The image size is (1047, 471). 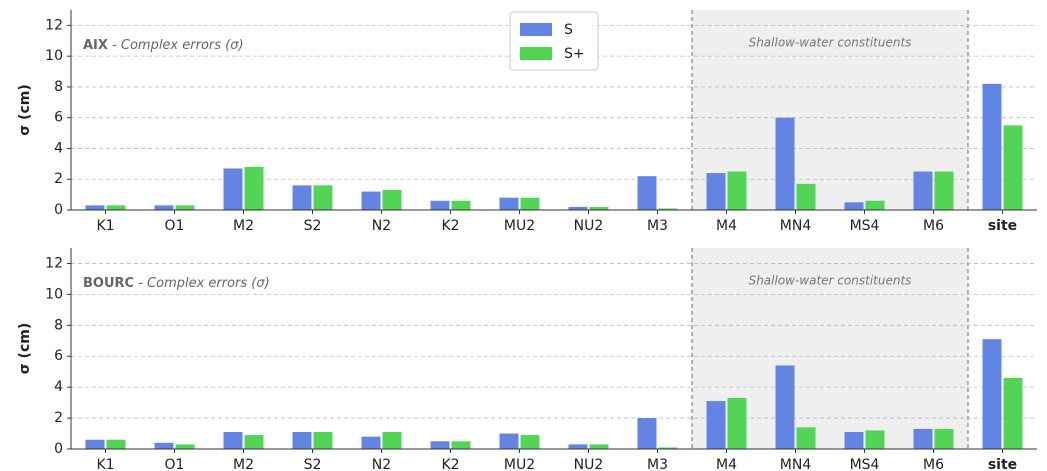 I want to click on x-tick-label: K1, so click(x=105, y=464).